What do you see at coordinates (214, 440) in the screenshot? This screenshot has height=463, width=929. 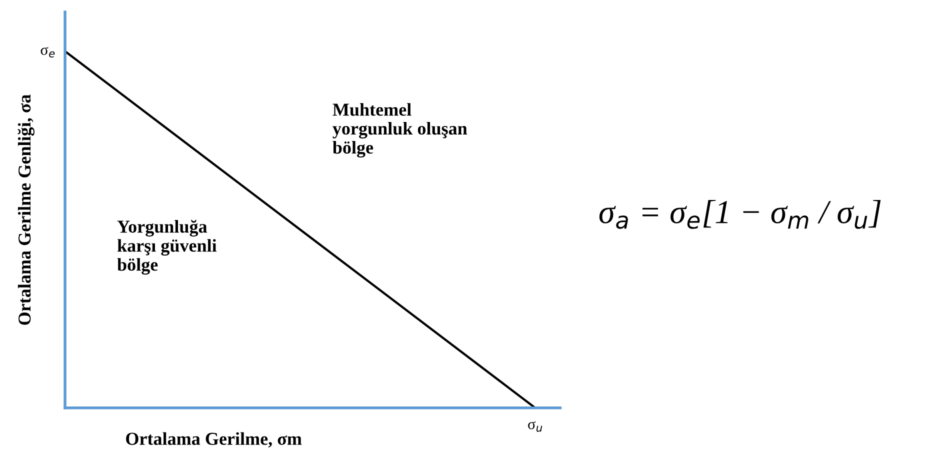 I see `x-axis-title: Ortalama Gerilme, σm` at bounding box center [214, 440].